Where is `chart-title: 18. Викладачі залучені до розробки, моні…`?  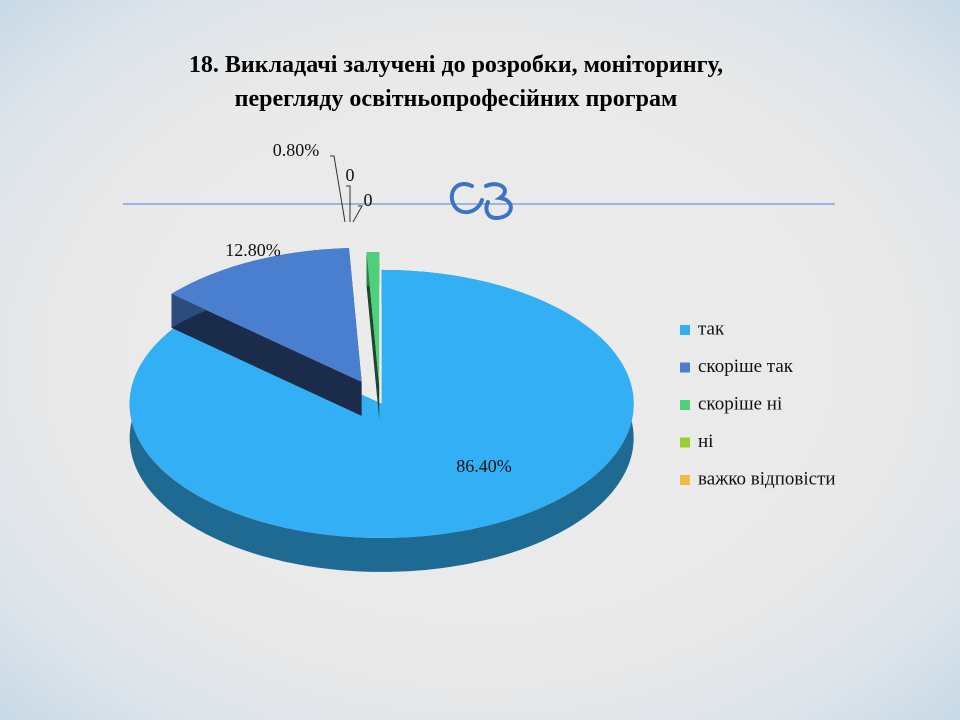 chart-title: 18. Викладачі залучені до розробки, моні… is located at coordinates (456, 65).